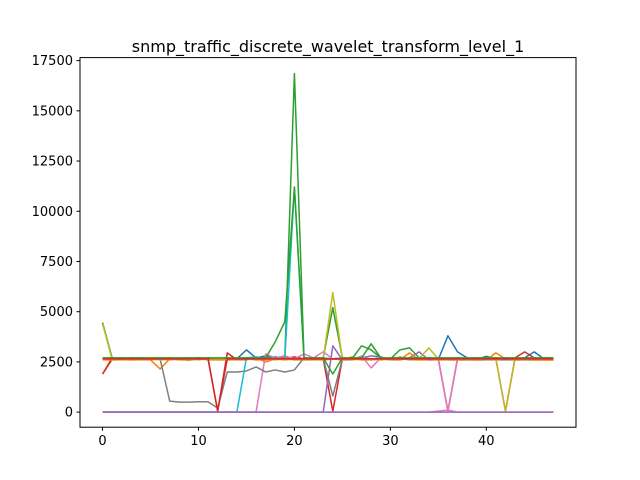  I want to click on y-tick-label: 12500, so click(52, 162).